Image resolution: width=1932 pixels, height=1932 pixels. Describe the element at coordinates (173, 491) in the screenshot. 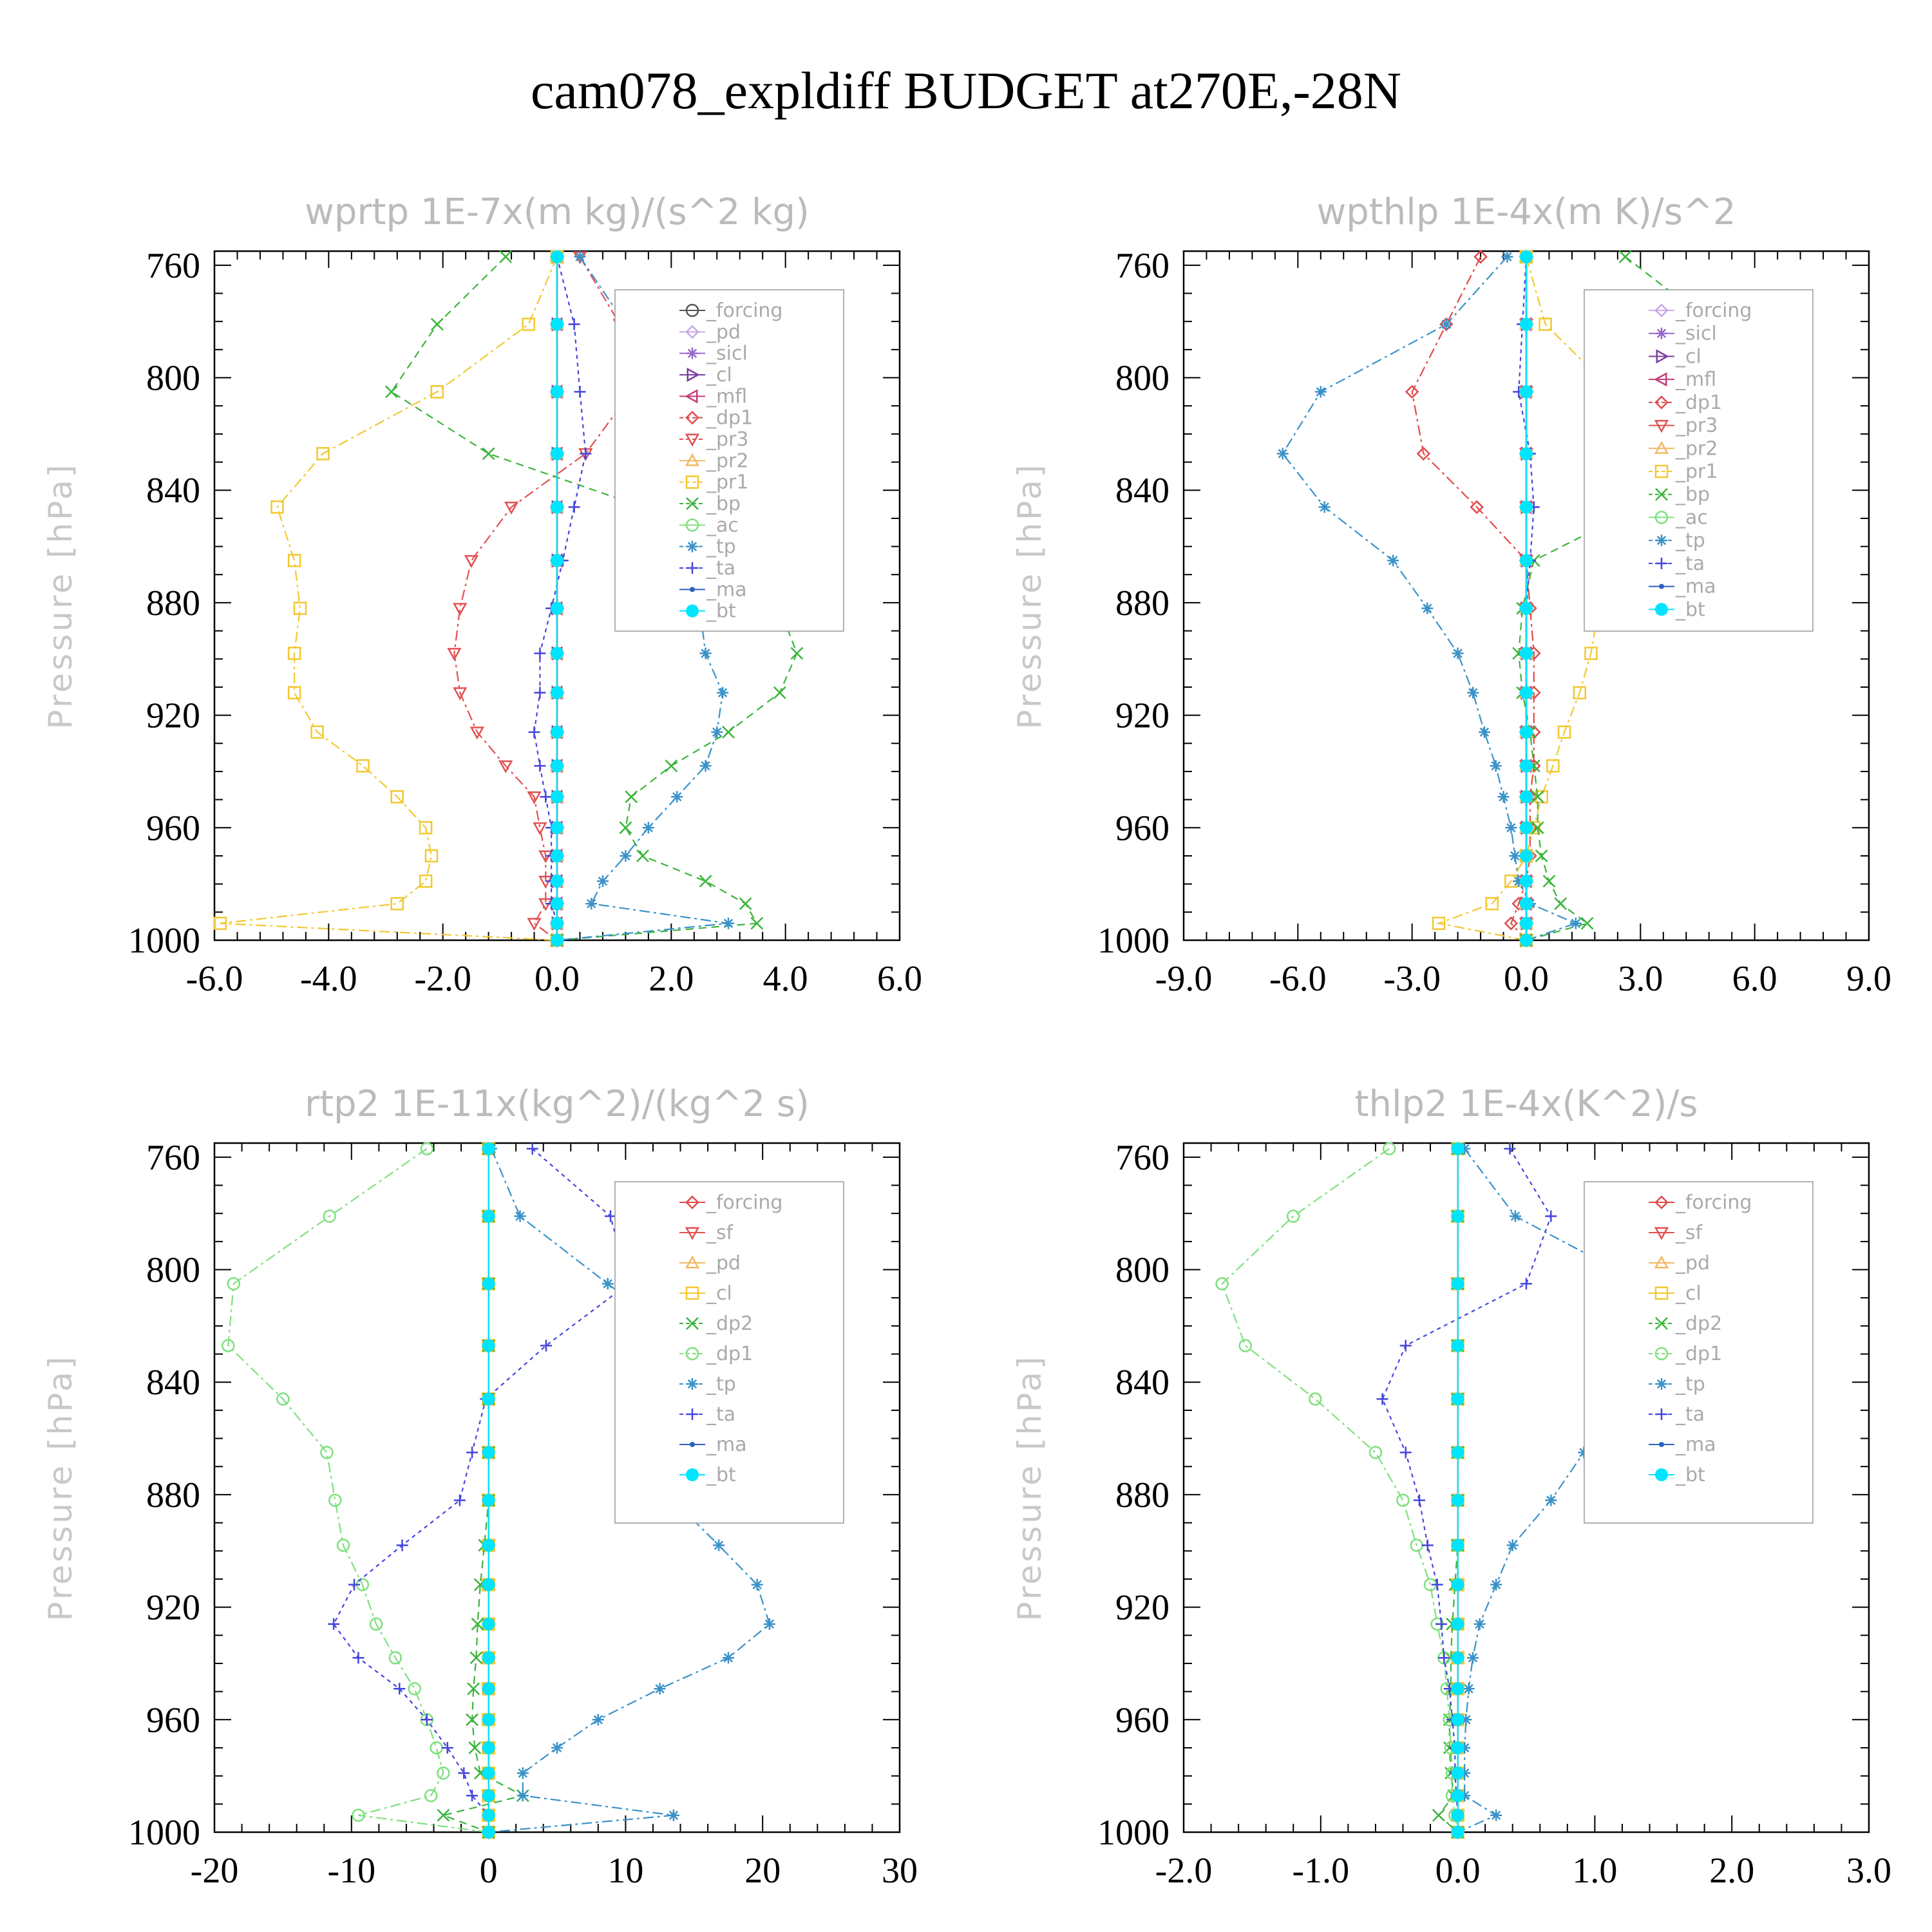

I see `y-tick-label: 840` at that location.